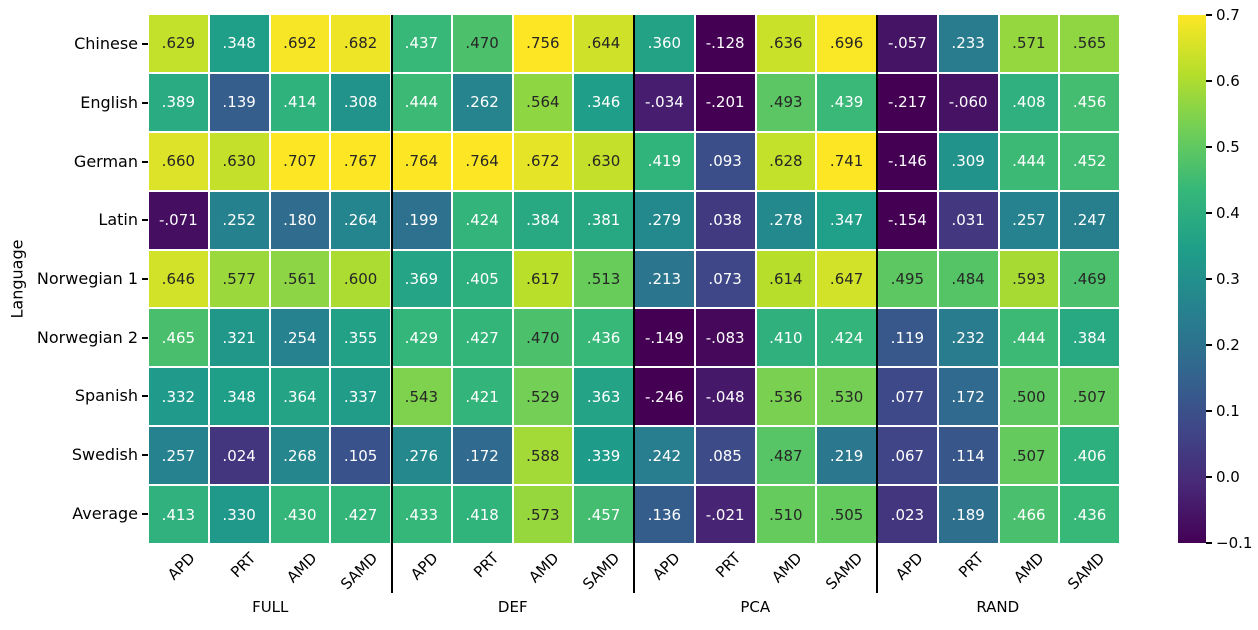 The image size is (1258, 630). I want to click on heatmap-cell: .696, so click(846, 43).